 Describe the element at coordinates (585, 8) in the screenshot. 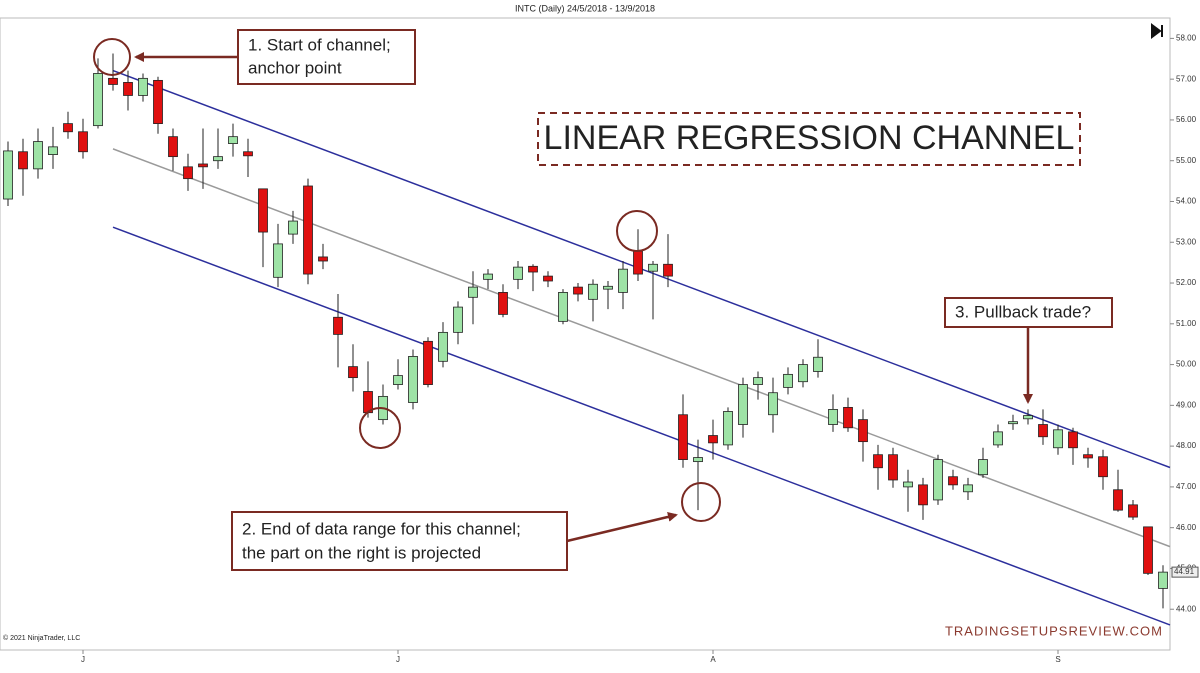

I see `chart-title: INTC (Daily) 24/5/2018 - 13/9/2018` at that location.